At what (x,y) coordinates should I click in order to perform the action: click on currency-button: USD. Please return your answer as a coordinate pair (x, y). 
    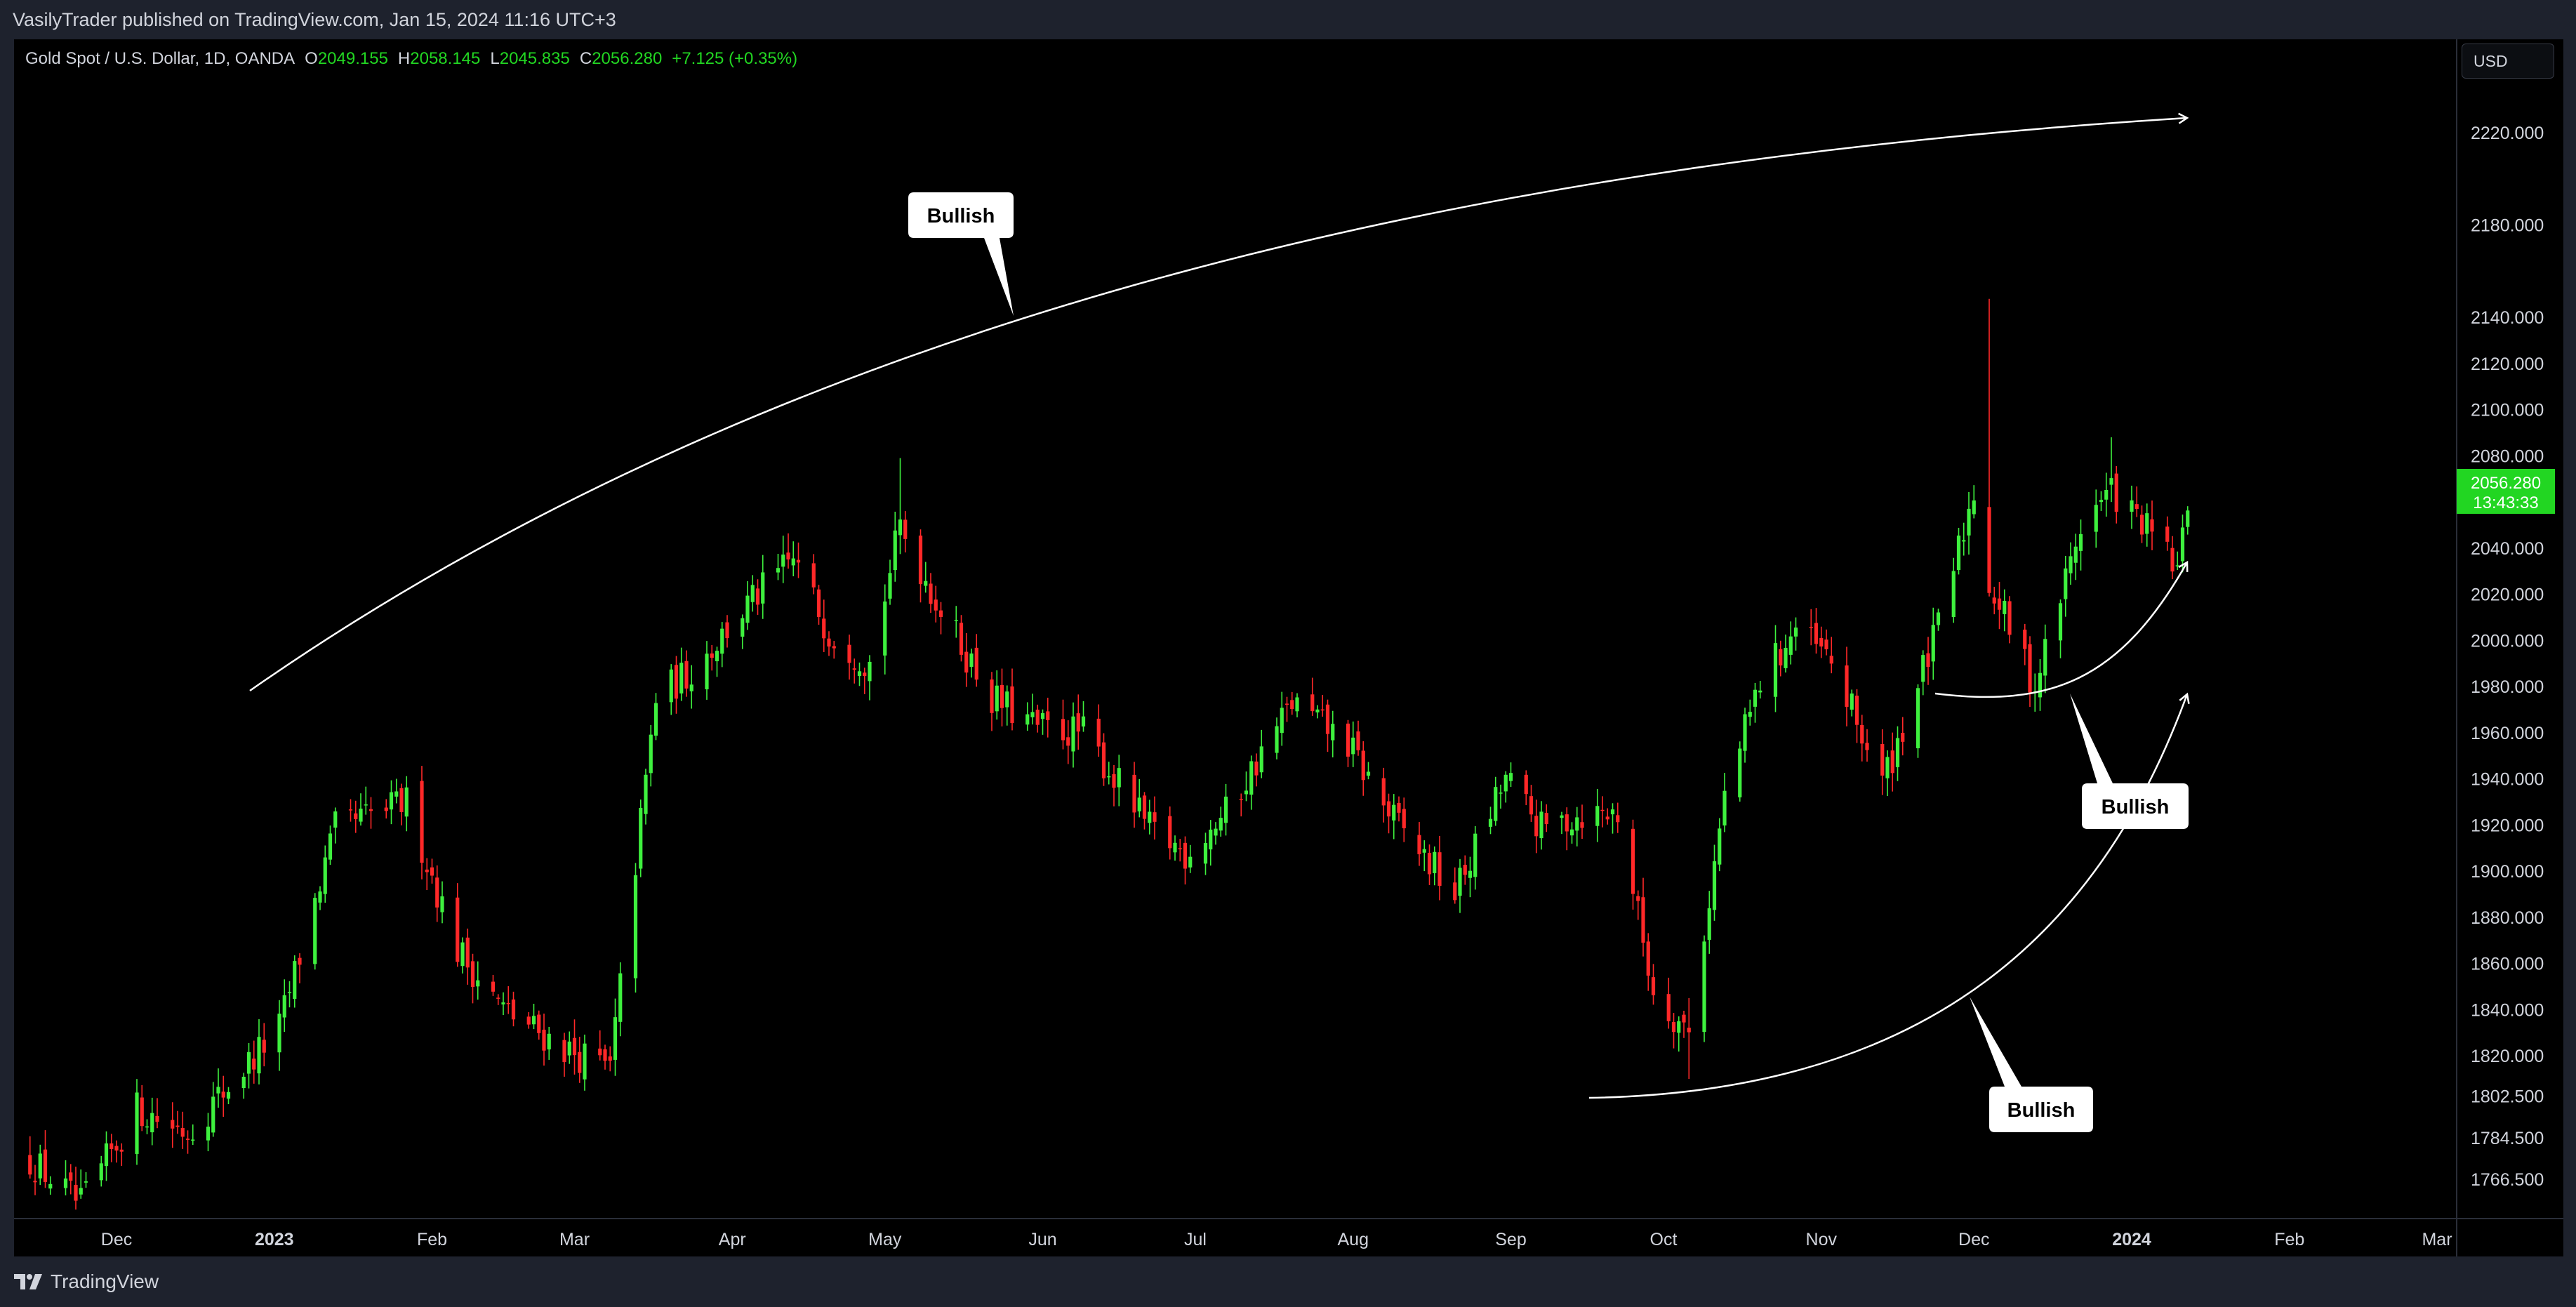
    Looking at the image, I should click on (2508, 61).